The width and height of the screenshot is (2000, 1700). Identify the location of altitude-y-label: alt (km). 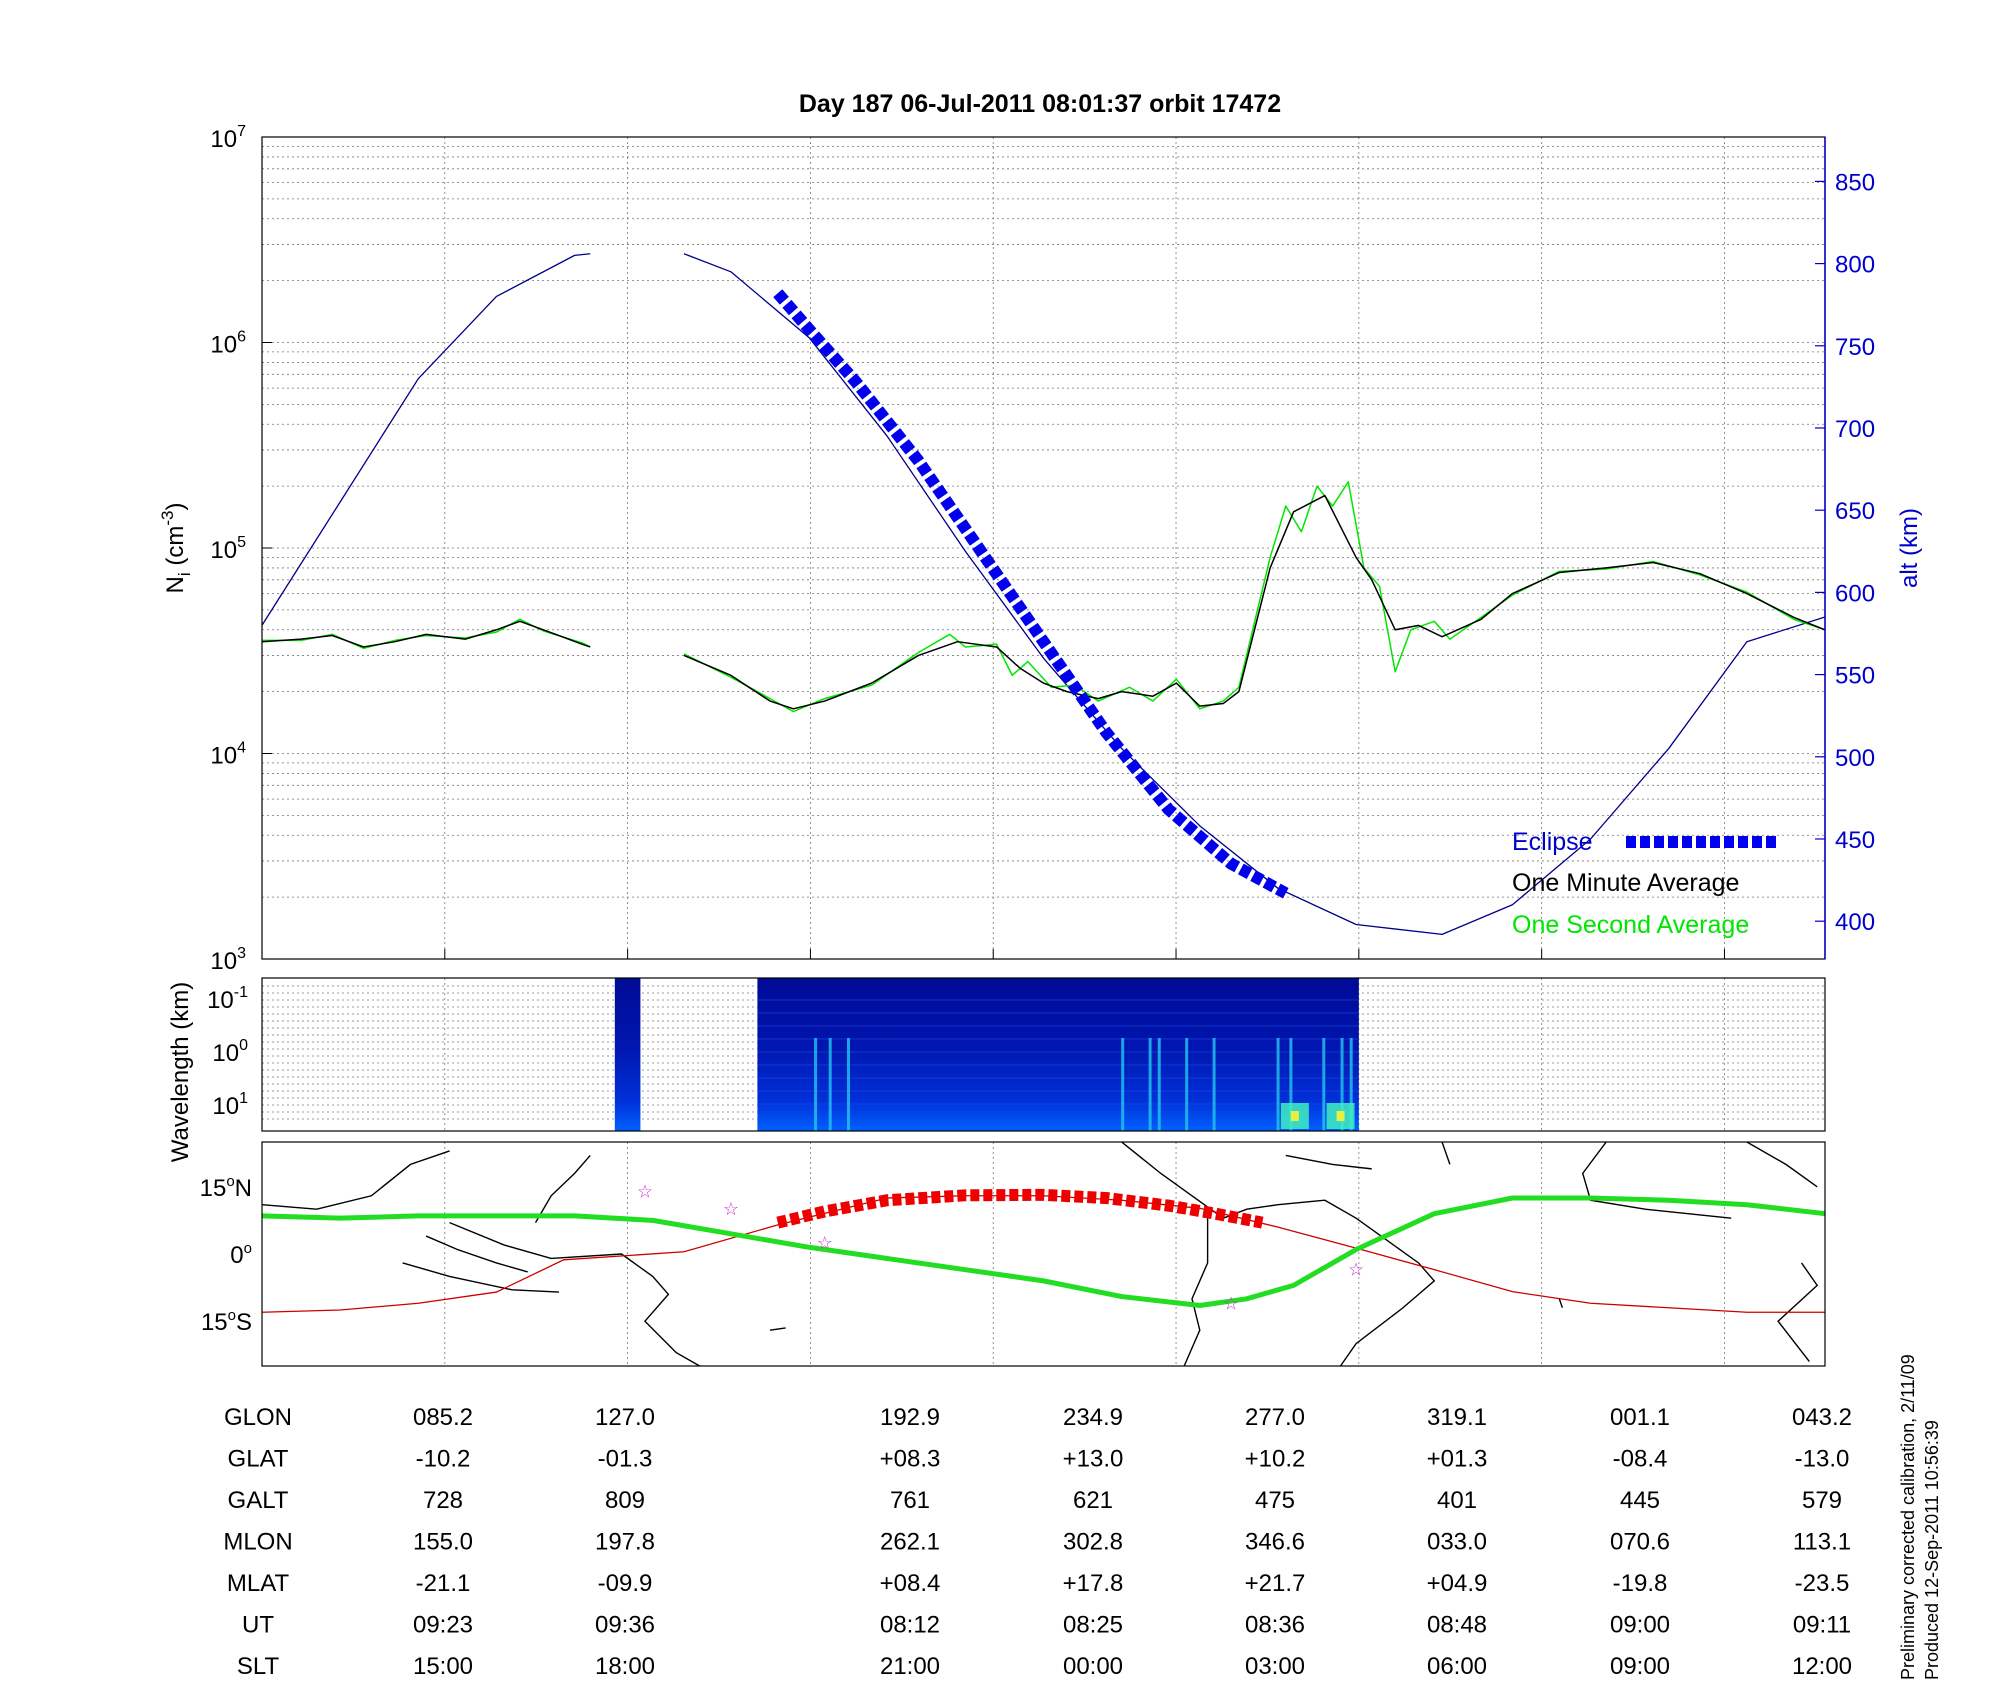
(1909, 548).